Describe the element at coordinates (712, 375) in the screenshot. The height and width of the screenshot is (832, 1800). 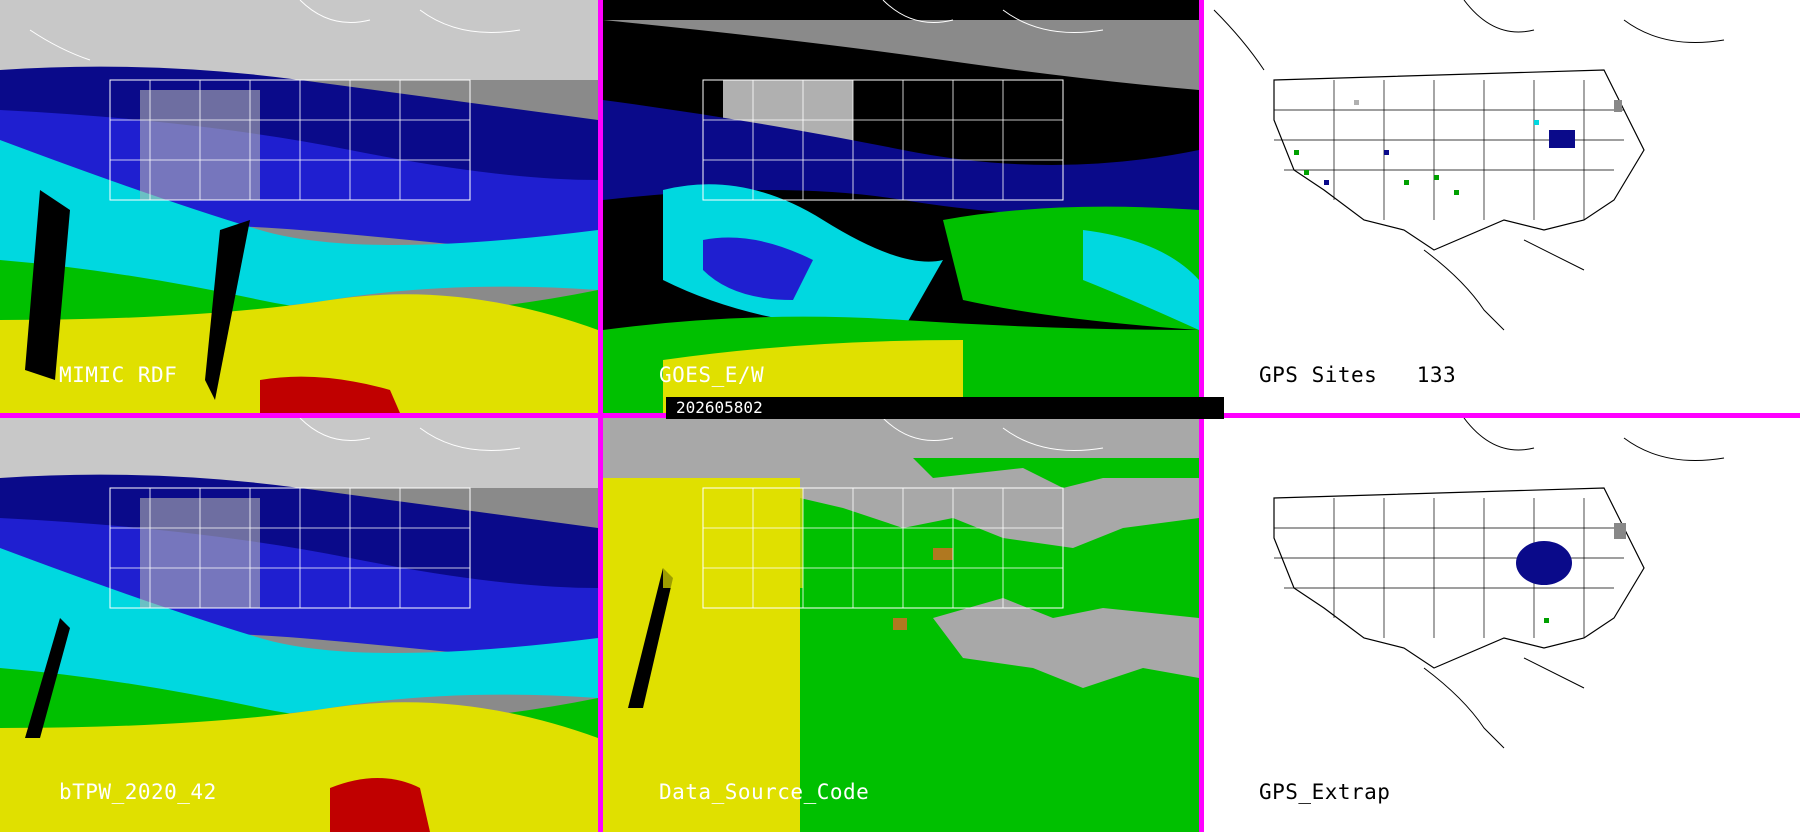
I see `panel-label-goes: GOES_E/W` at that location.